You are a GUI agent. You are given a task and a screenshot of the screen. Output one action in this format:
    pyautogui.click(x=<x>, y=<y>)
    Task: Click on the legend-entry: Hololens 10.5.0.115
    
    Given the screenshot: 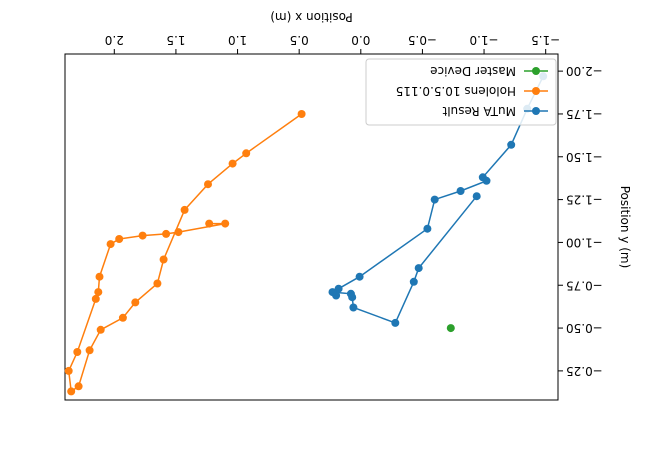 What is the action you would take?
    pyautogui.click(x=456, y=91)
    